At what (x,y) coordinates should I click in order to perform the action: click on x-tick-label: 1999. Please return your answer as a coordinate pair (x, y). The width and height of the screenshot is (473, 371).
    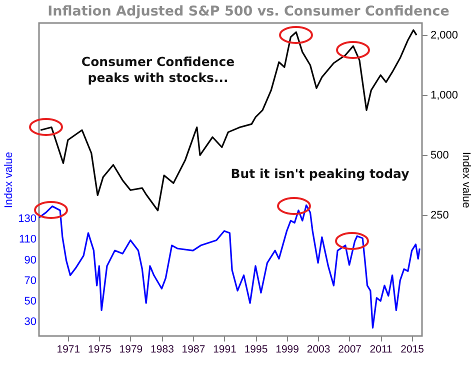
    Looking at the image, I should click on (288, 350).